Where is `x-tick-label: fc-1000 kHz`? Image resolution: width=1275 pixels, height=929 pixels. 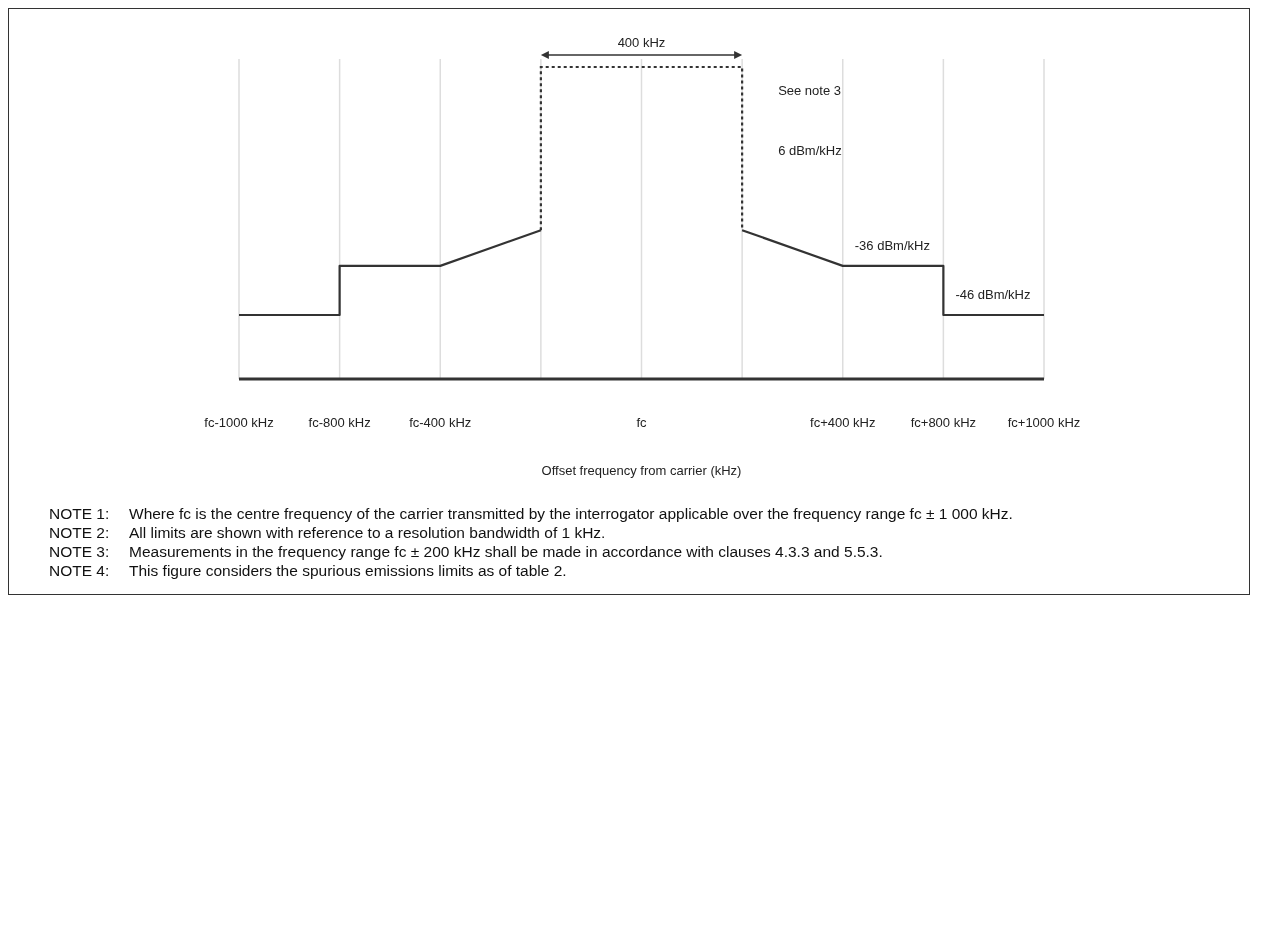 x-tick-label: fc-1000 kHz is located at coordinates (239, 422).